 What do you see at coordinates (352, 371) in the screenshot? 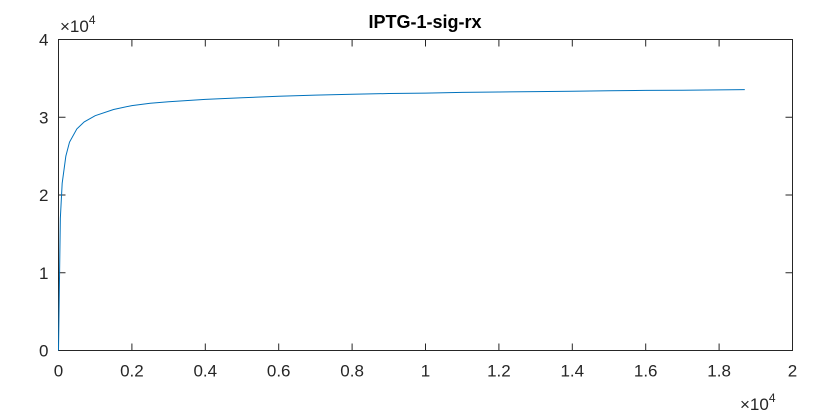
I see `x-tick-label: 0.8` at bounding box center [352, 371].